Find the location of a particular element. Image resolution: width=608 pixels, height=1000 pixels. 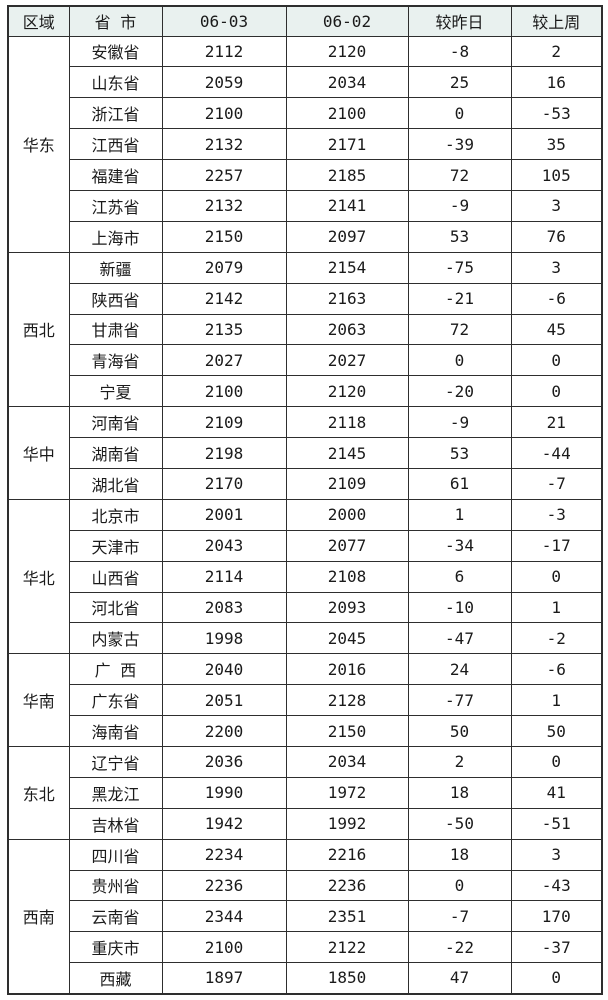

province-cell: 海南省 is located at coordinates (115, 731).